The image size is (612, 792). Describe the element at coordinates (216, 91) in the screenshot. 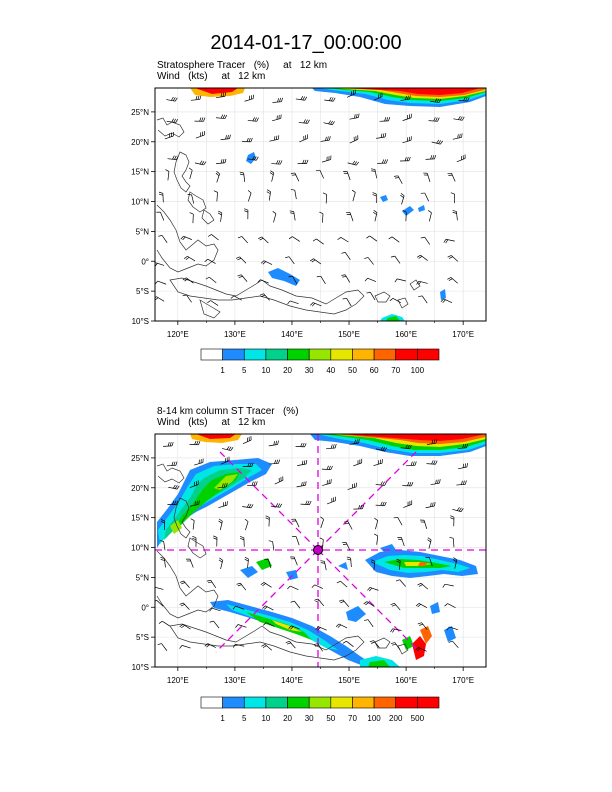

I see `p1-tracer-left-red` at that location.